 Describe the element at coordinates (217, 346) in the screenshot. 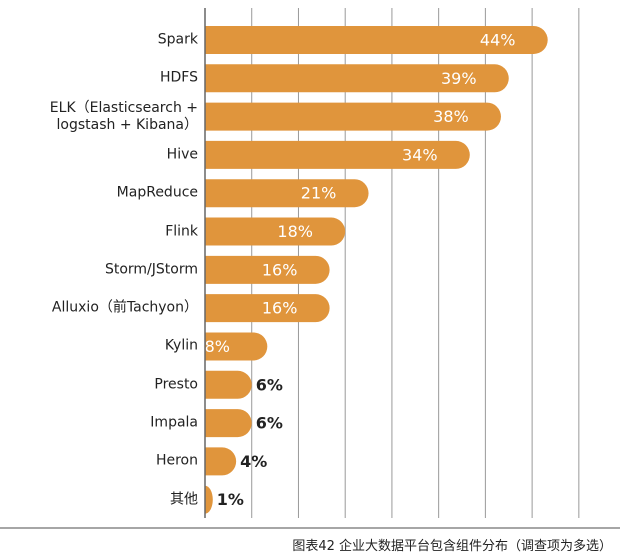

I see `value-label: 8%` at that location.